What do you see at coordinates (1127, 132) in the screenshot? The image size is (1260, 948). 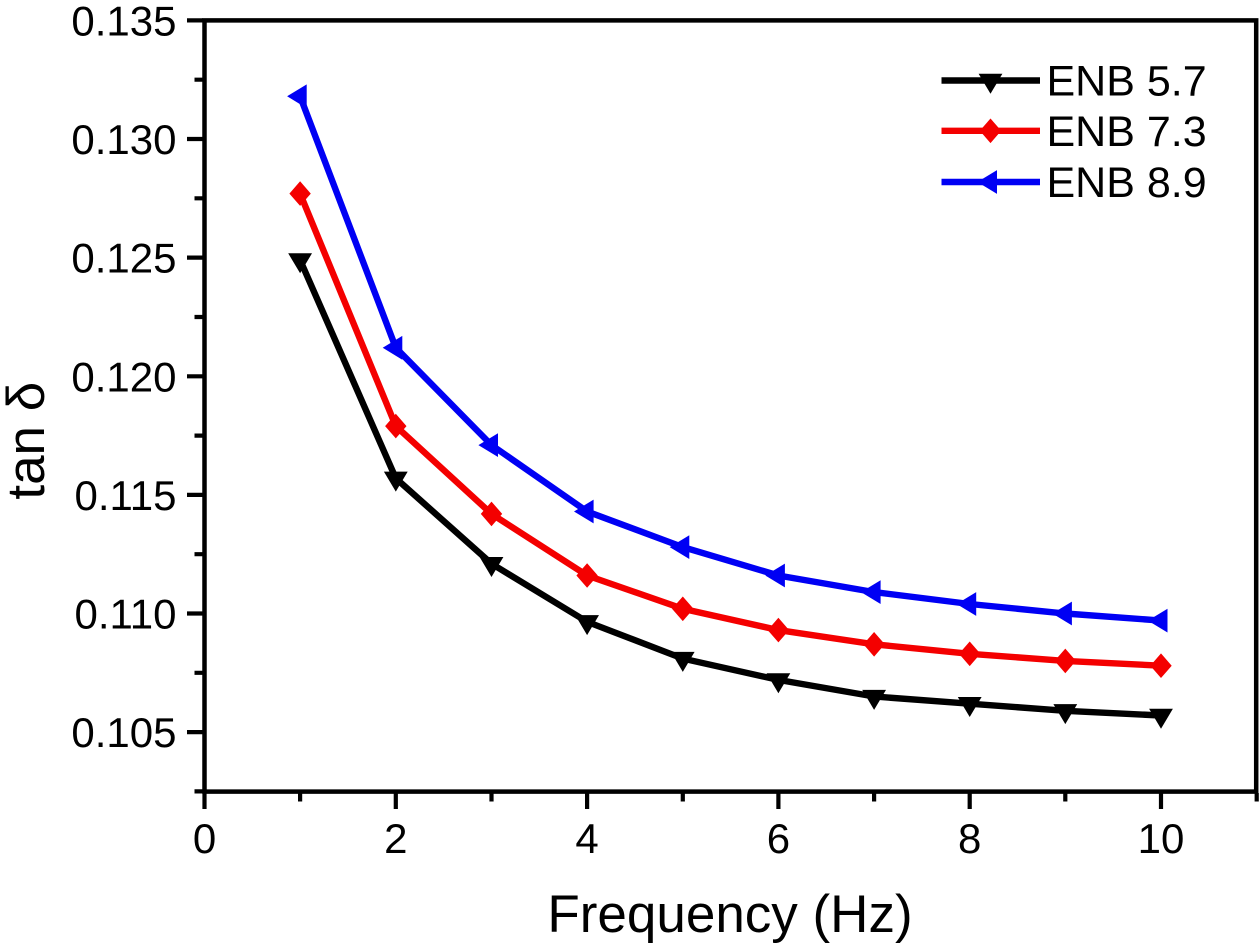 I see `svg-text: ENB 7.3` at bounding box center [1127, 132].